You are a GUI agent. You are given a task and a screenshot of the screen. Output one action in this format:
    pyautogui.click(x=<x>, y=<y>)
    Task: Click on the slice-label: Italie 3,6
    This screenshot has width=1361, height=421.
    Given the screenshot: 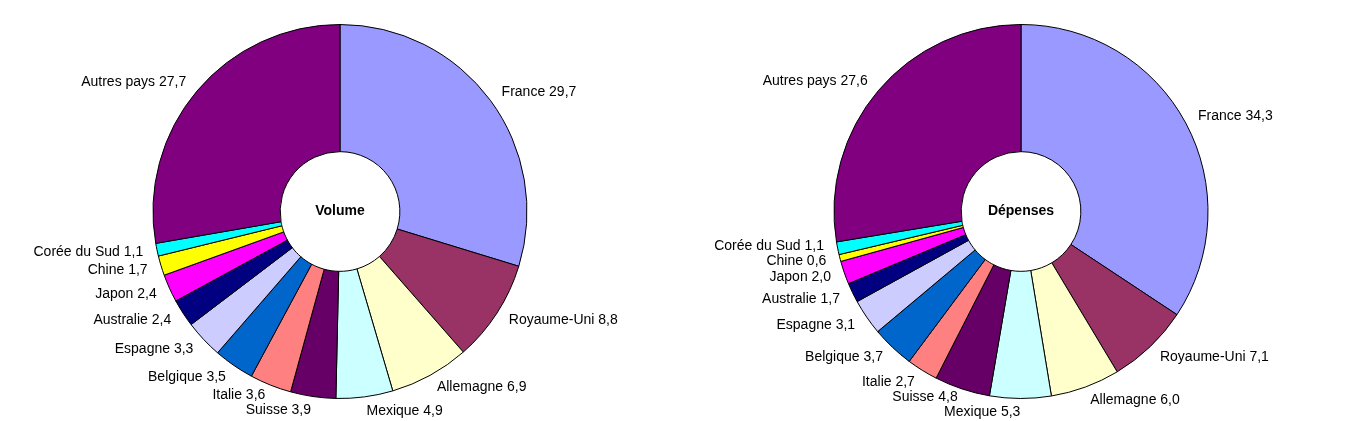 What is the action you would take?
    pyautogui.click(x=239, y=394)
    